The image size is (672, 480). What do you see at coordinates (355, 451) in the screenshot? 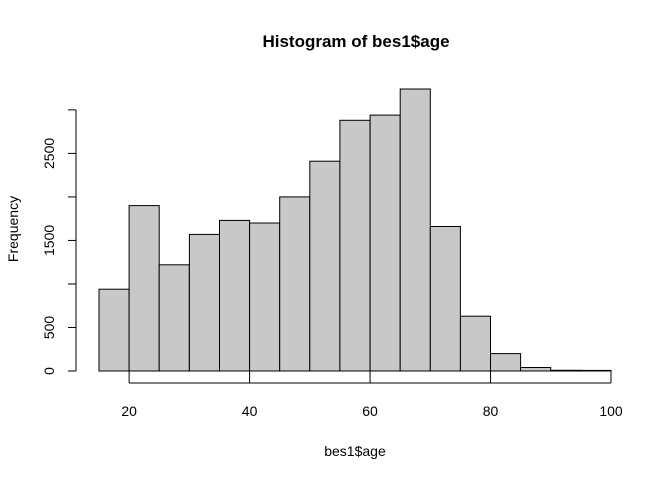
I see `x-axis-label: bes1$age` at bounding box center [355, 451].